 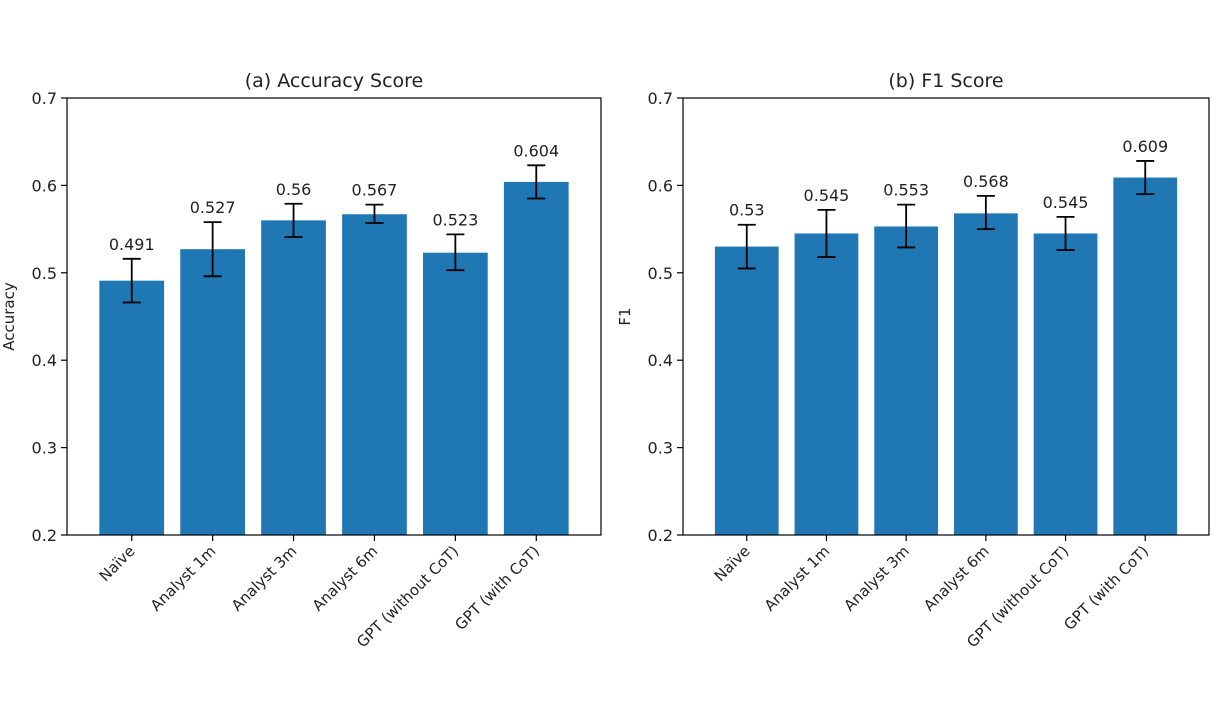 I want to click on data-label: 0.523, so click(x=455, y=219).